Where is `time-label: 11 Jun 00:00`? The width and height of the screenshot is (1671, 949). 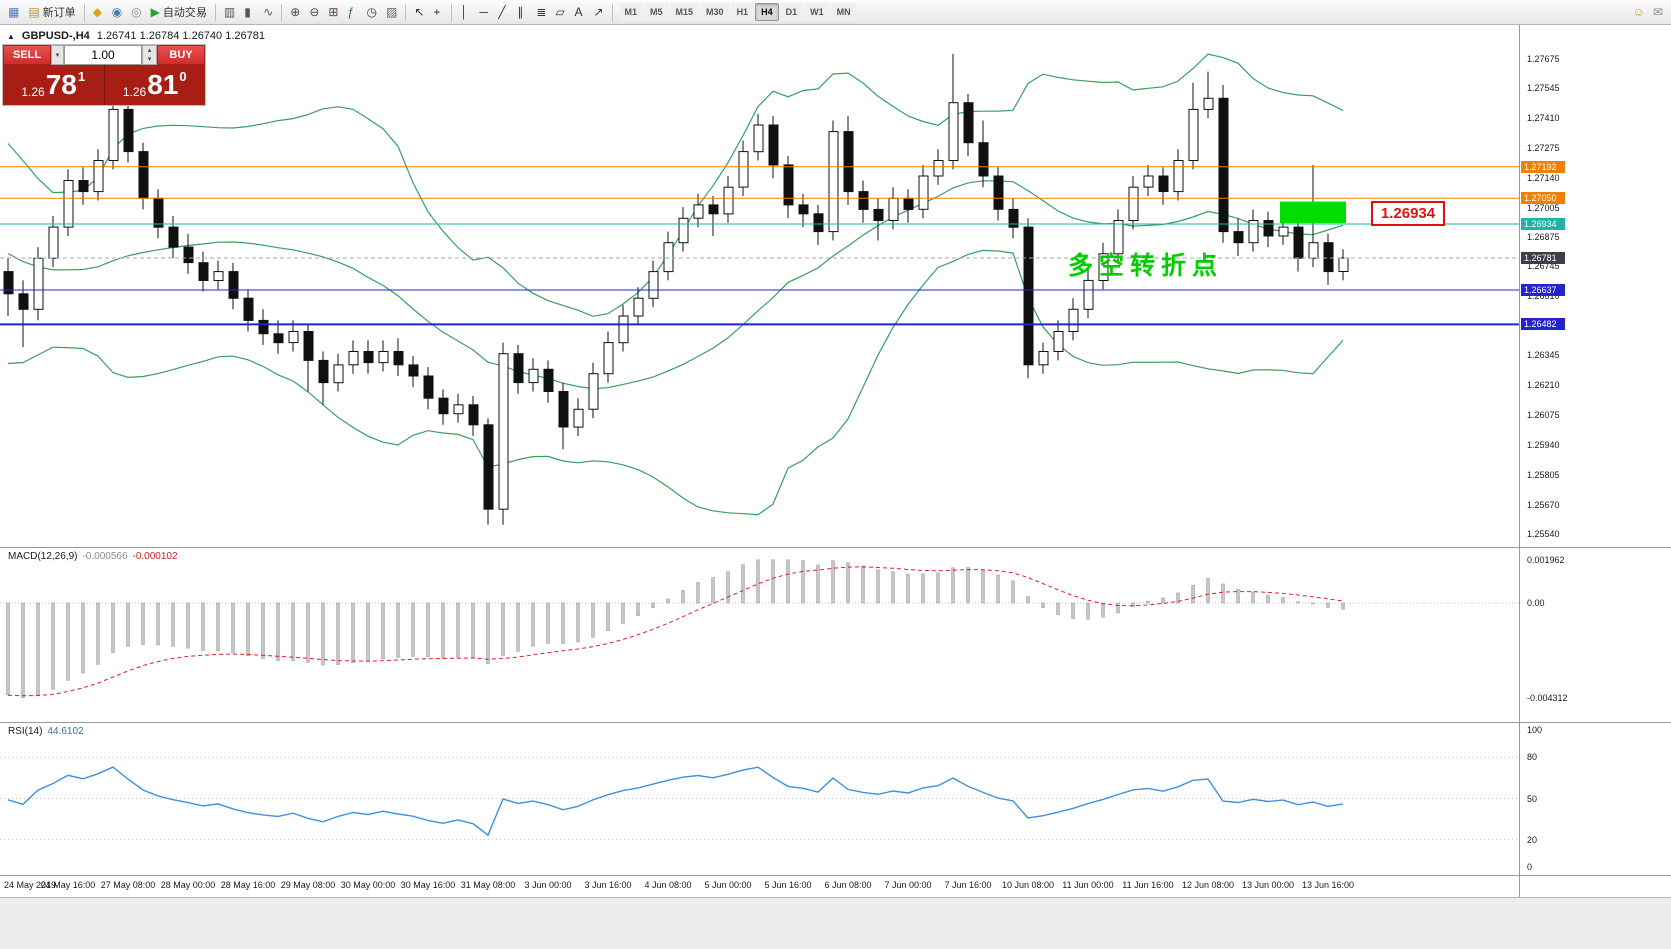
time-label: 11 Jun 00:00 is located at coordinates (1088, 885).